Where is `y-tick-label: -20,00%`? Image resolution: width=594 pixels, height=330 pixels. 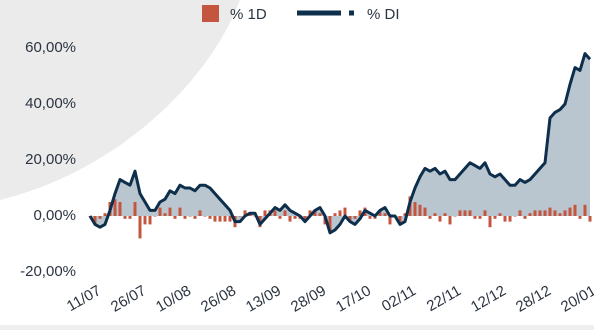 y-tick-label: -20,00% is located at coordinates (48, 271).